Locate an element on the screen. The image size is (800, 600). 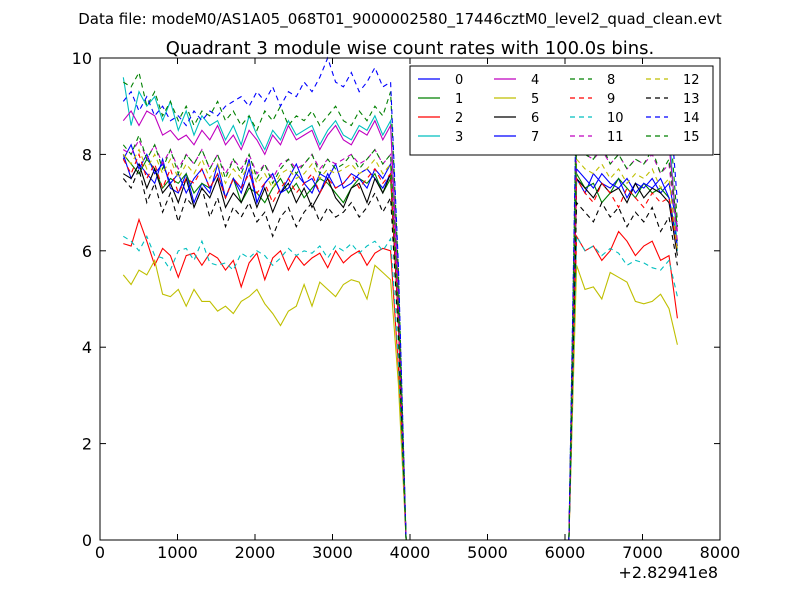
legend-label-13: 13 is located at coordinates (691, 99).